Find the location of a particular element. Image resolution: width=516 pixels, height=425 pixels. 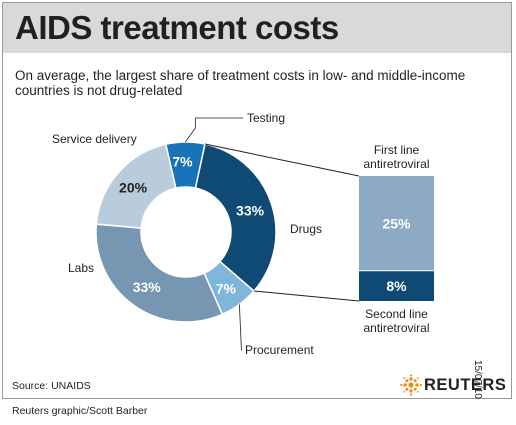

chart-title: AIDS treatment costs is located at coordinates (177, 27).